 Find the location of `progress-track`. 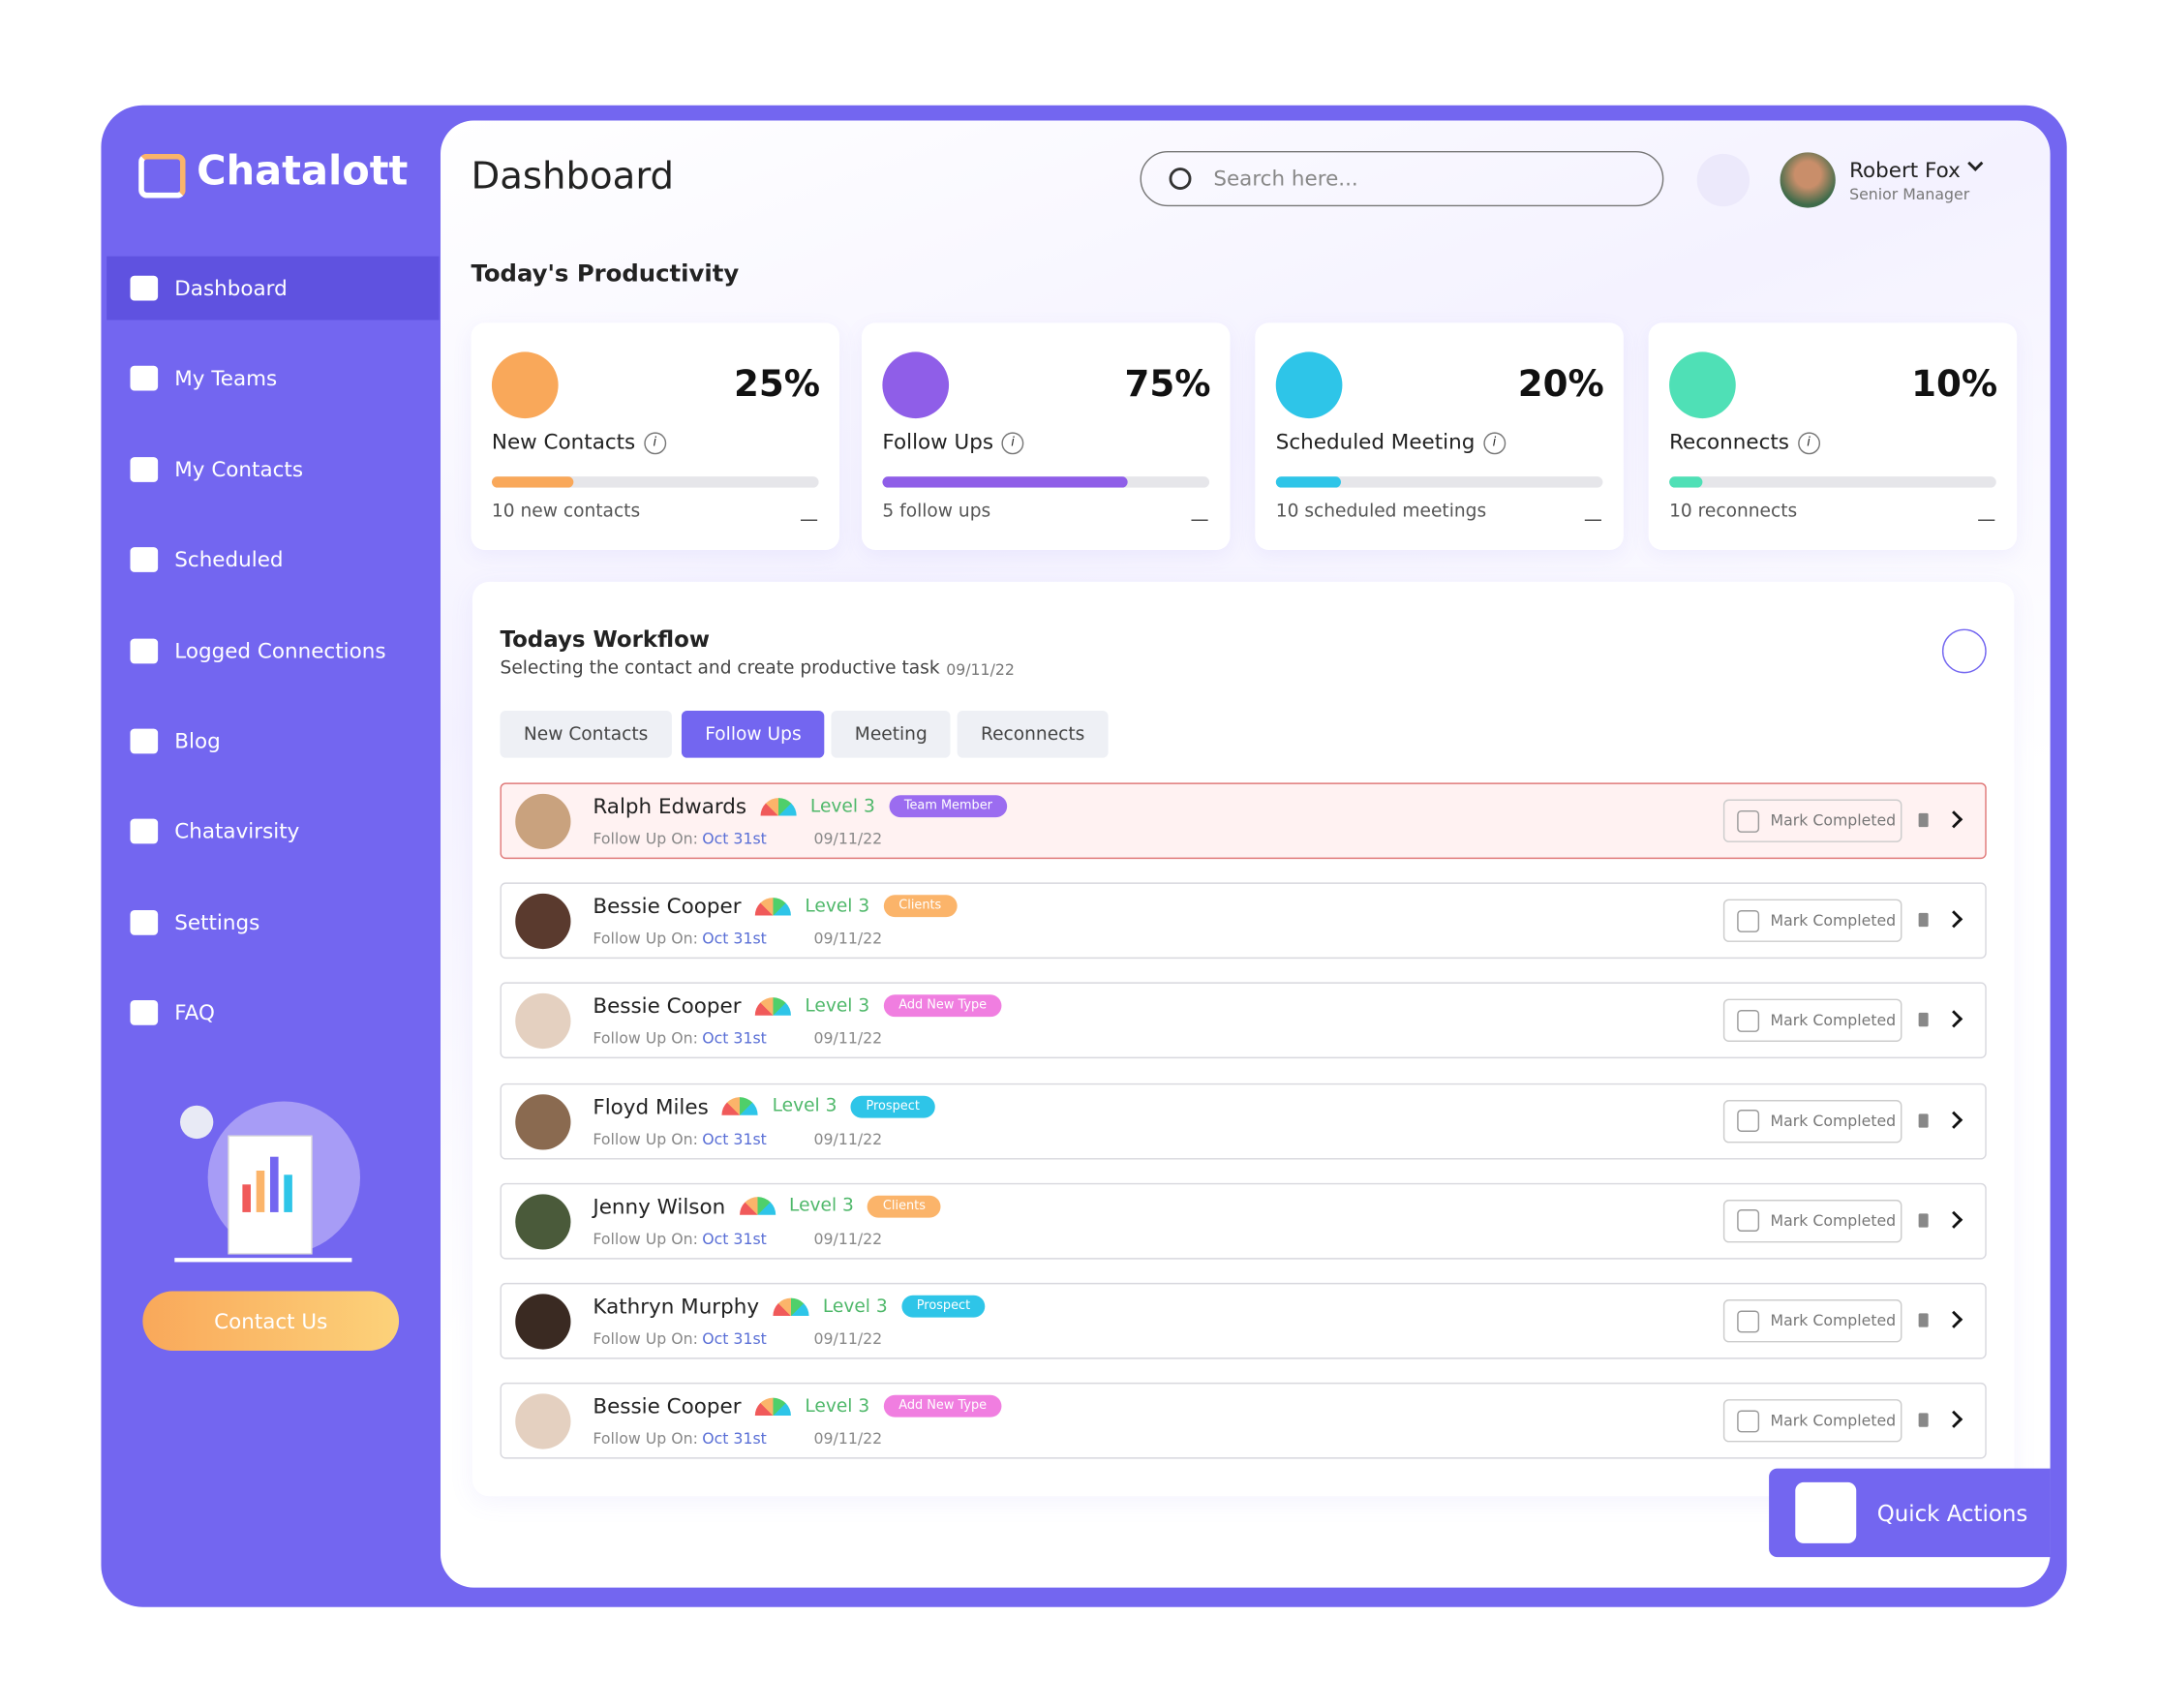

progress-track is located at coordinates (655, 482).